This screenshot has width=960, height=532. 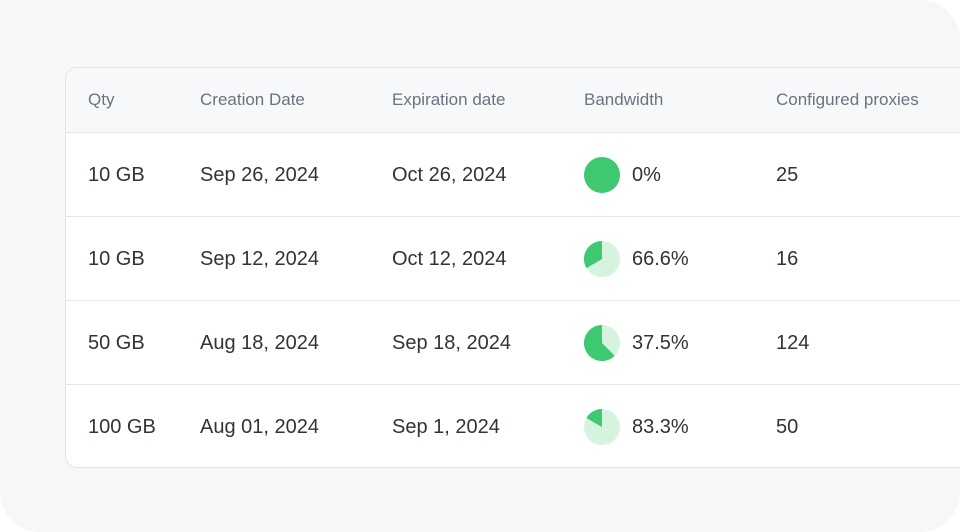 I want to click on table-cell: 0%, so click(x=622, y=175).